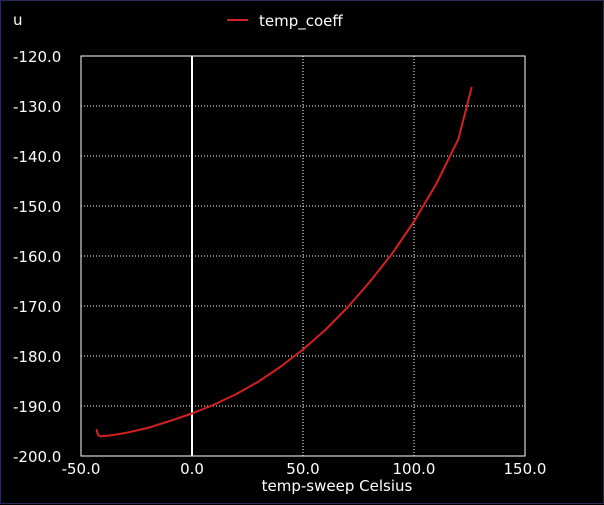  I want to click on legend-label-temp-coeff: temp_coeff, so click(301, 21).